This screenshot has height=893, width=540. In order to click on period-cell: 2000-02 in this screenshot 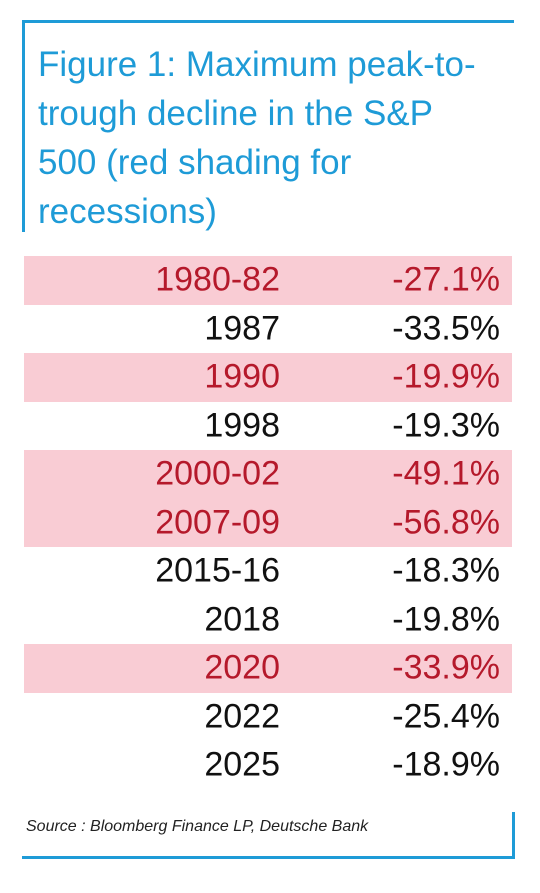, I will do `click(217, 473)`.